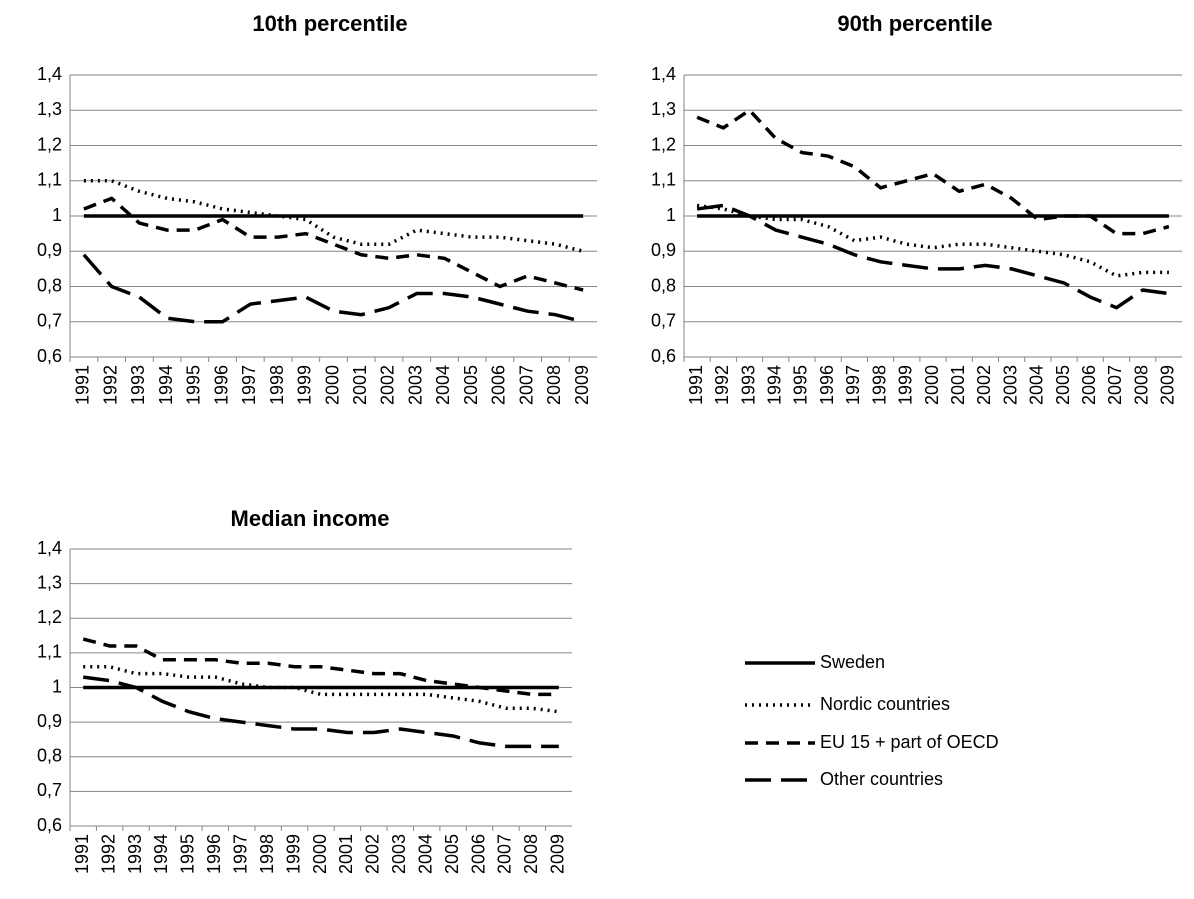 The height and width of the screenshot is (899, 1194). What do you see at coordinates (852, 662) in the screenshot?
I see `legend-label: Sweden` at bounding box center [852, 662].